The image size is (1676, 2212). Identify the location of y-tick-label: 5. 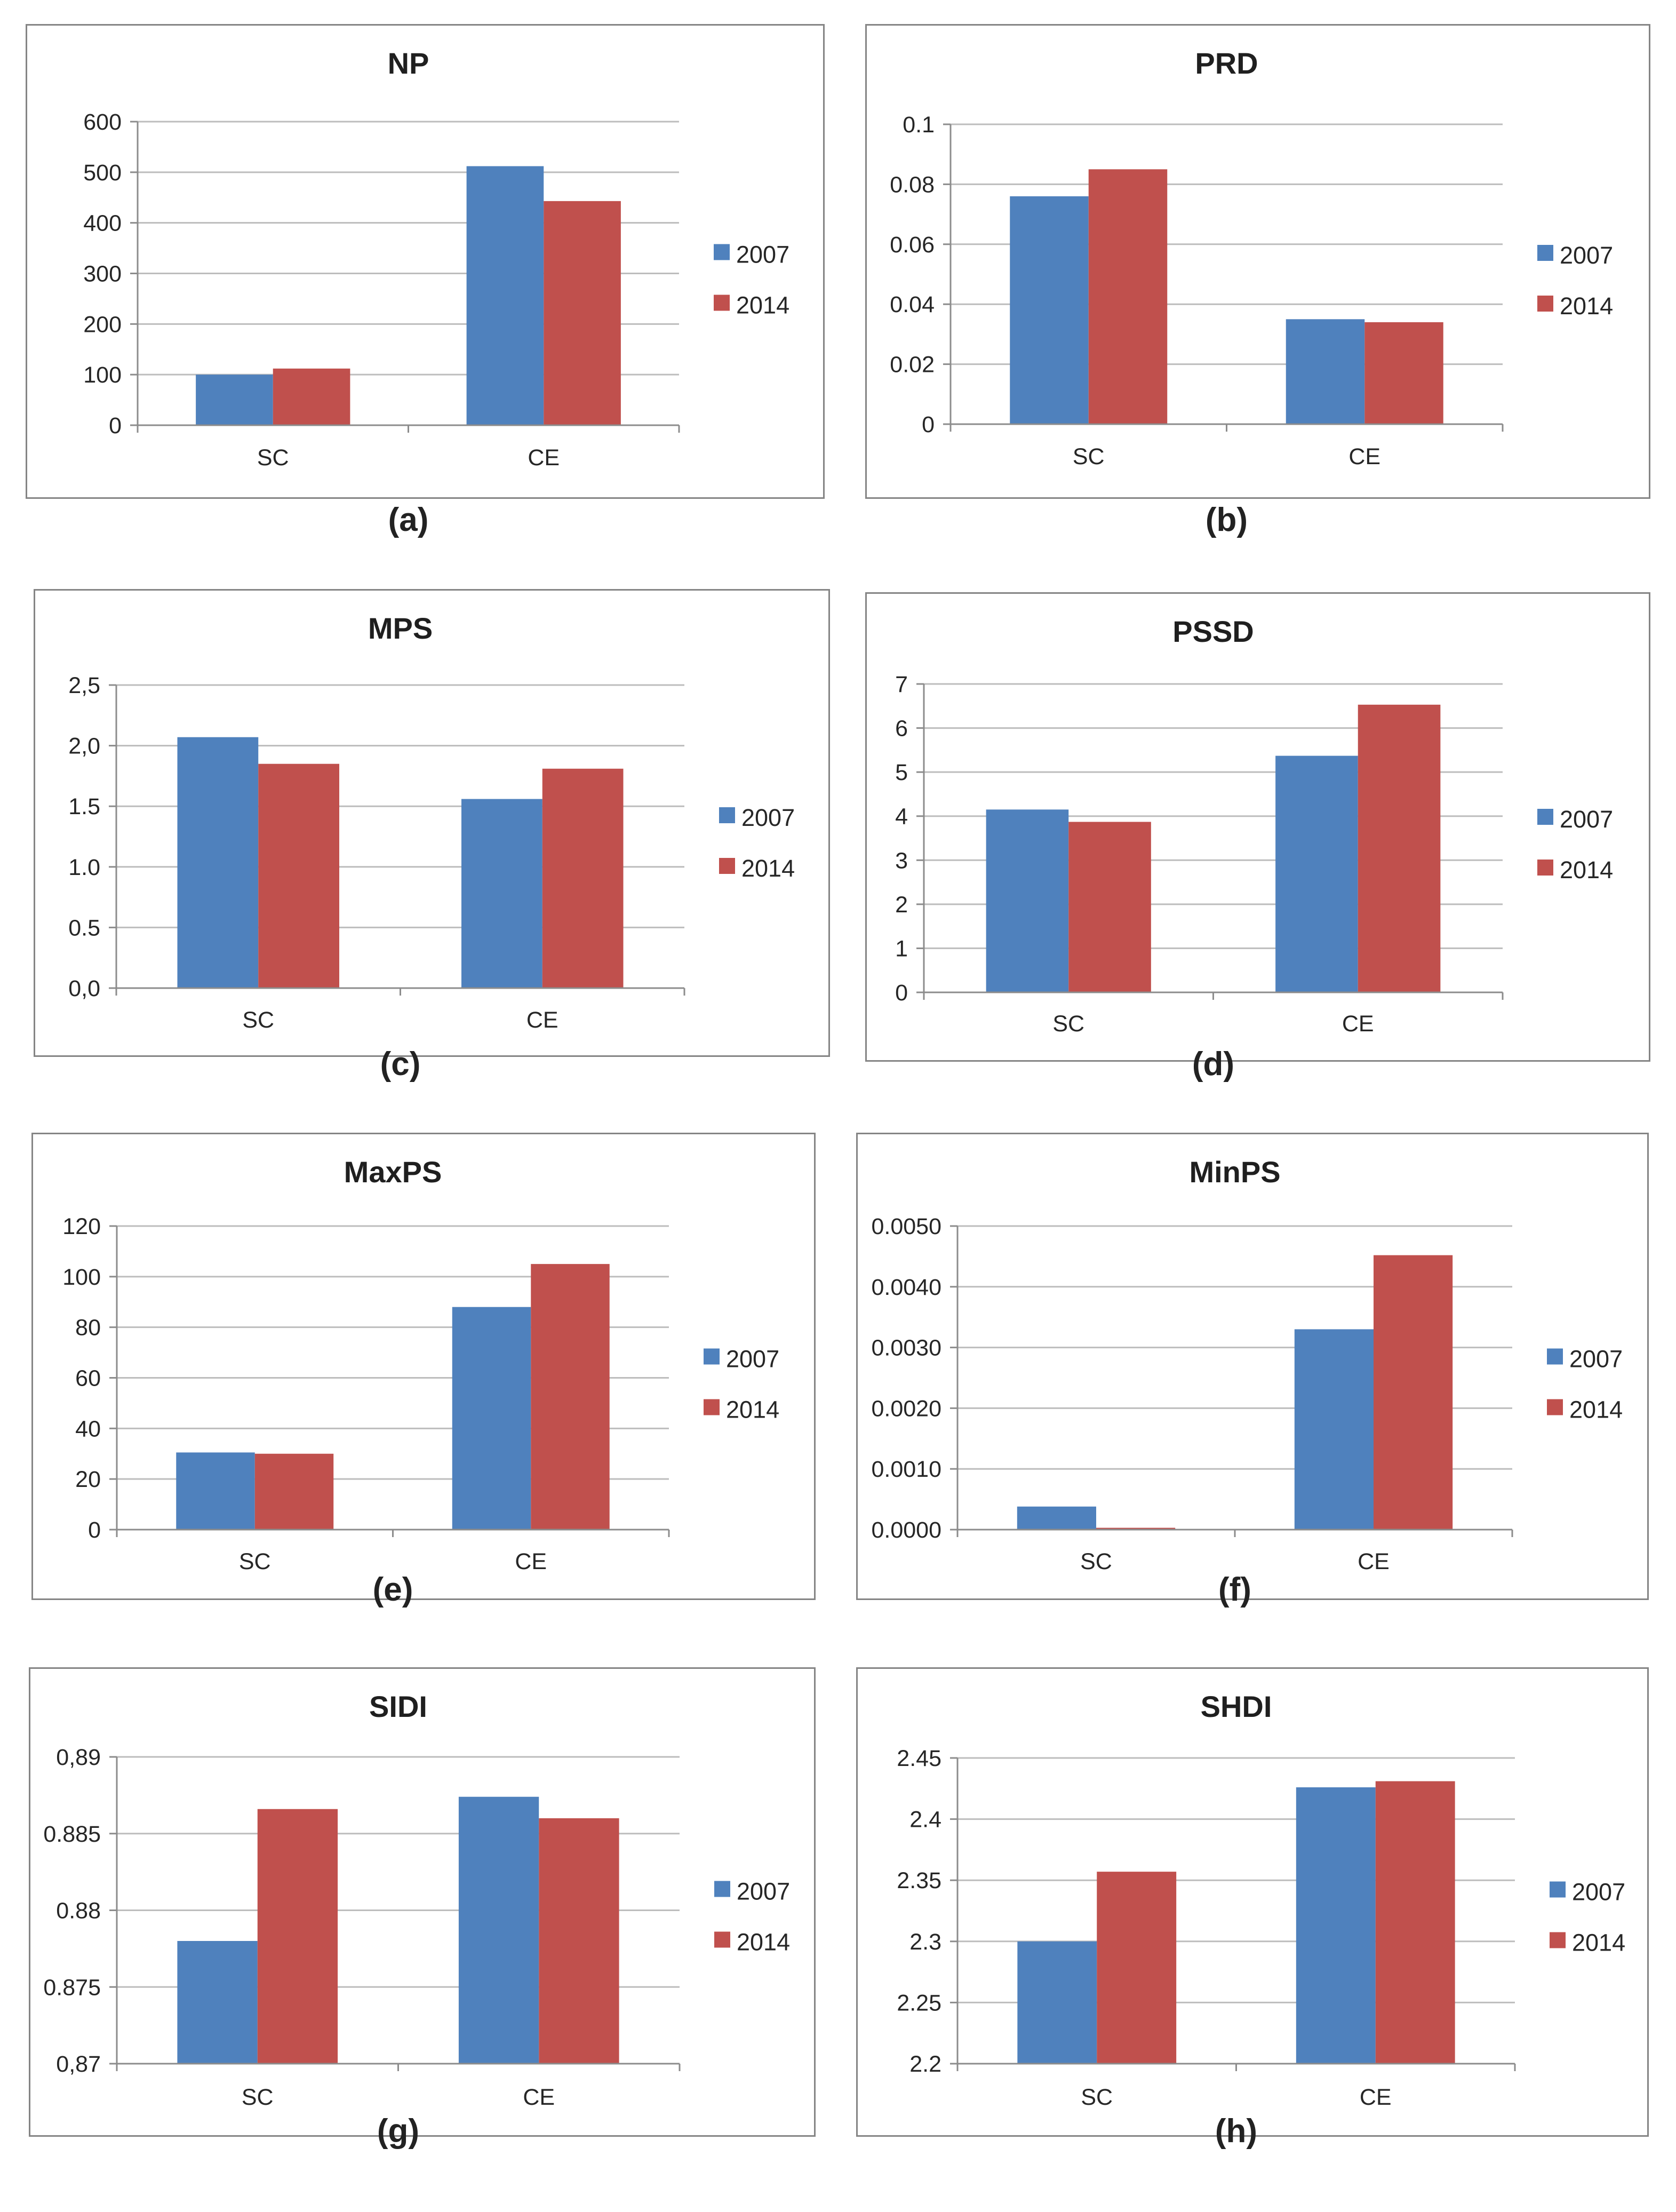
(901, 772).